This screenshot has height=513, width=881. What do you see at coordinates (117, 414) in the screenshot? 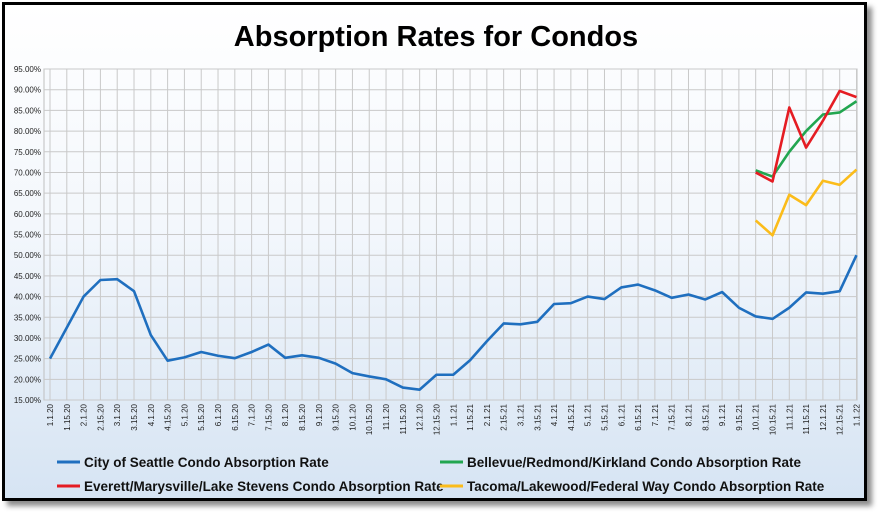
I see `x-tick-label: 3.1.20` at bounding box center [117, 414].